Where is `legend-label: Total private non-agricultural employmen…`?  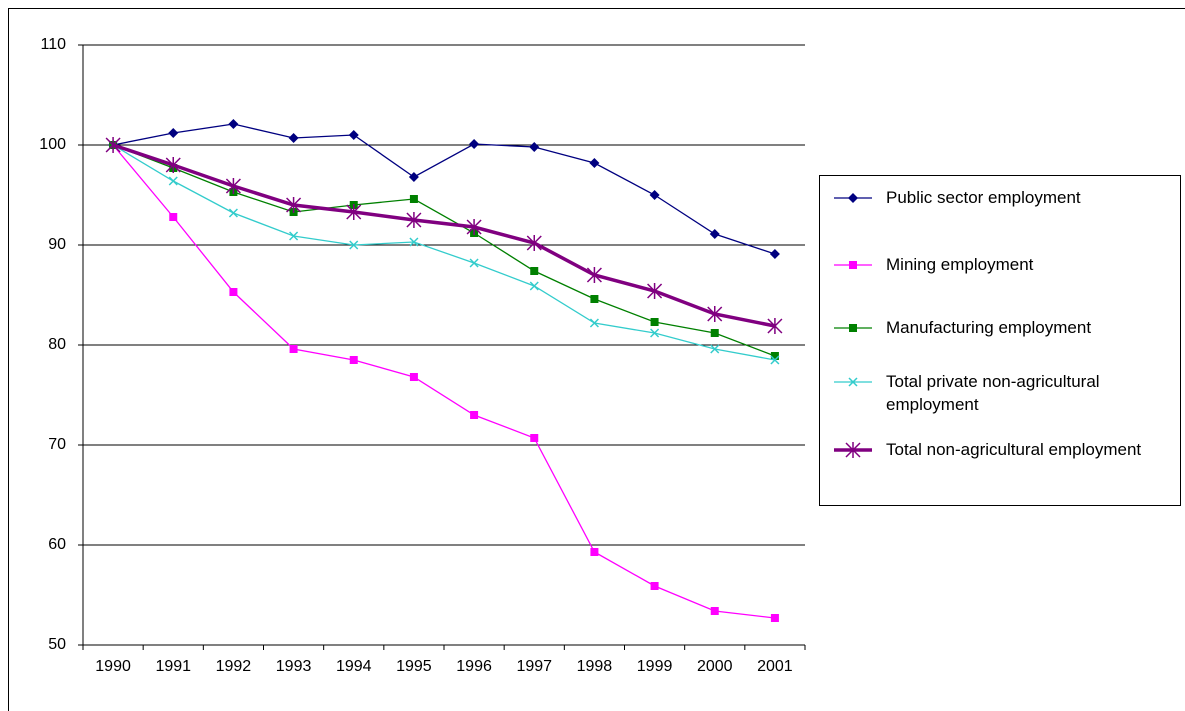 legend-label: Total private non-agricultural employmen… is located at coordinates (993, 393).